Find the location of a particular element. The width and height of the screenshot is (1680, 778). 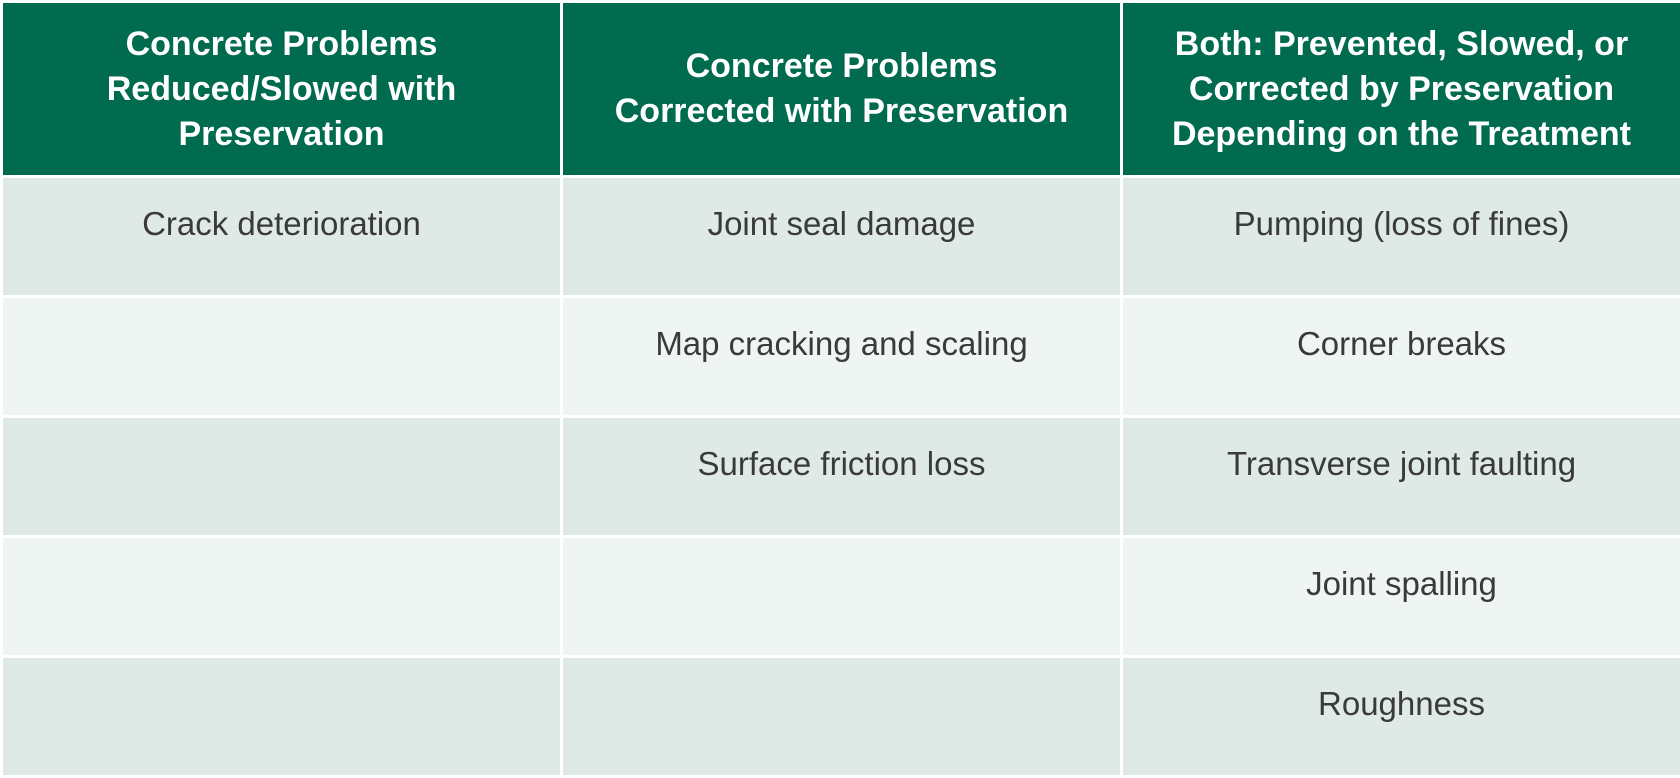

table-cell: Corner breaks is located at coordinates (1401, 357).